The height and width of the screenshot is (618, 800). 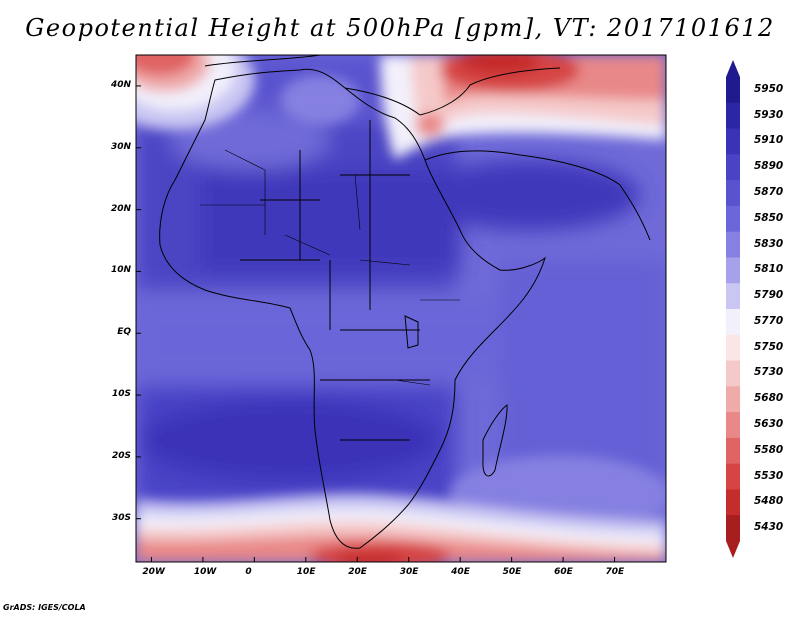 I want to click on lat-tick-label: 30N, so click(x=120, y=146).